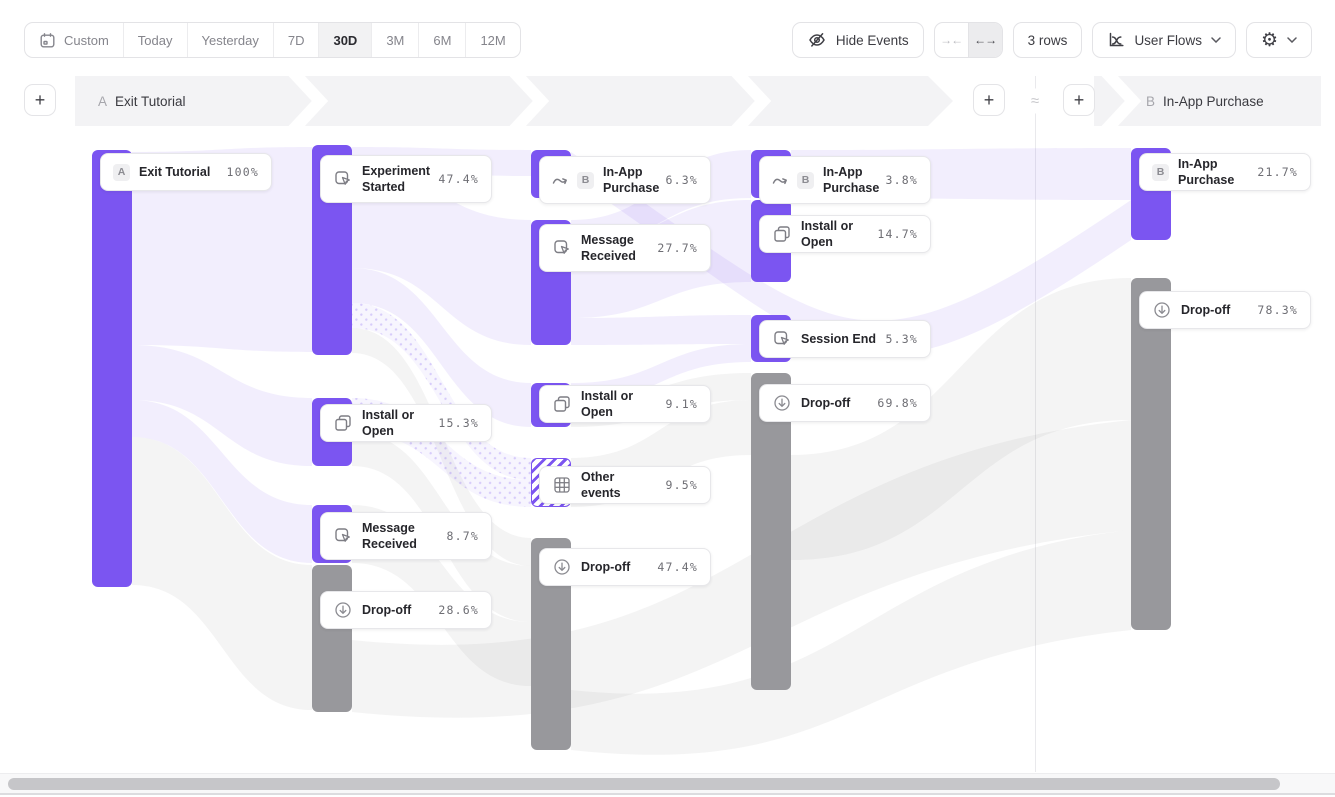 The width and height of the screenshot is (1335, 797). What do you see at coordinates (625, 485) in the screenshot?
I see `flow-node-other-events: Other events 9.5%` at bounding box center [625, 485].